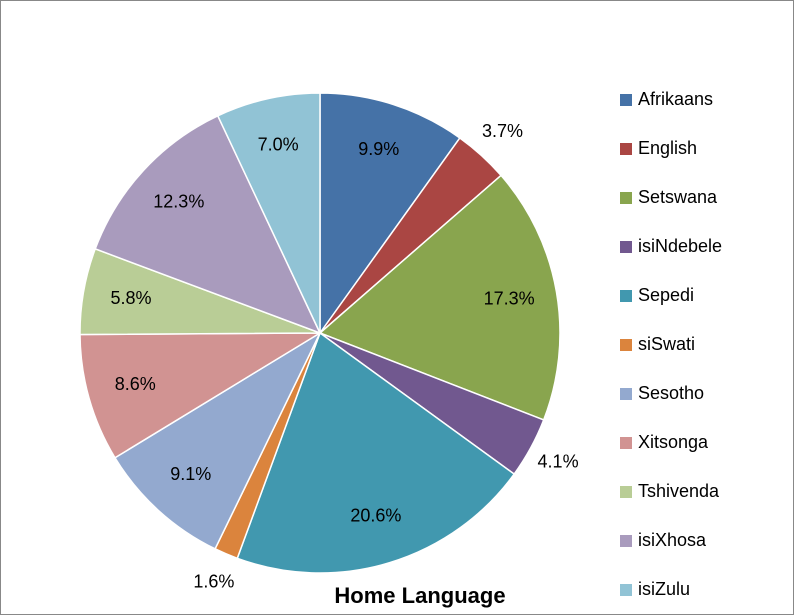 This screenshot has width=794, height=615. I want to click on legend-label: Setswana, so click(678, 197).